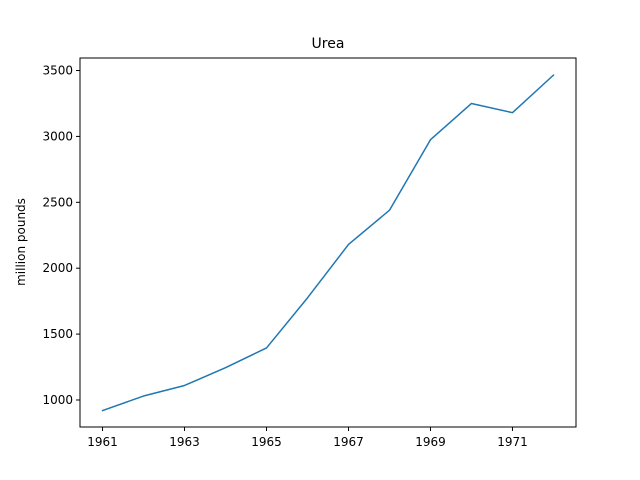 Image resolution: width=640 pixels, height=480 pixels. What do you see at coordinates (430, 442) in the screenshot?
I see `x-tick-label-1969: 1969` at bounding box center [430, 442].